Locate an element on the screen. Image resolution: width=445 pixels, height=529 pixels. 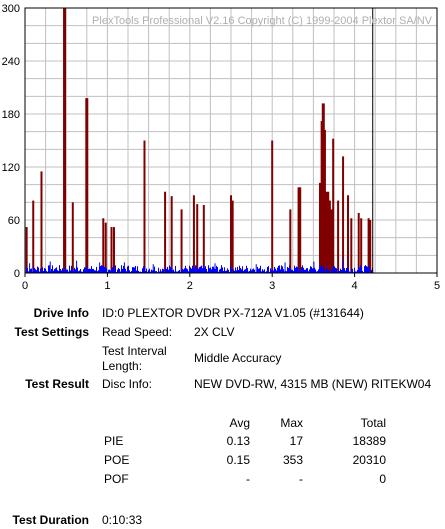
y-tick-label: 240 is located at coordinates (11, 62).